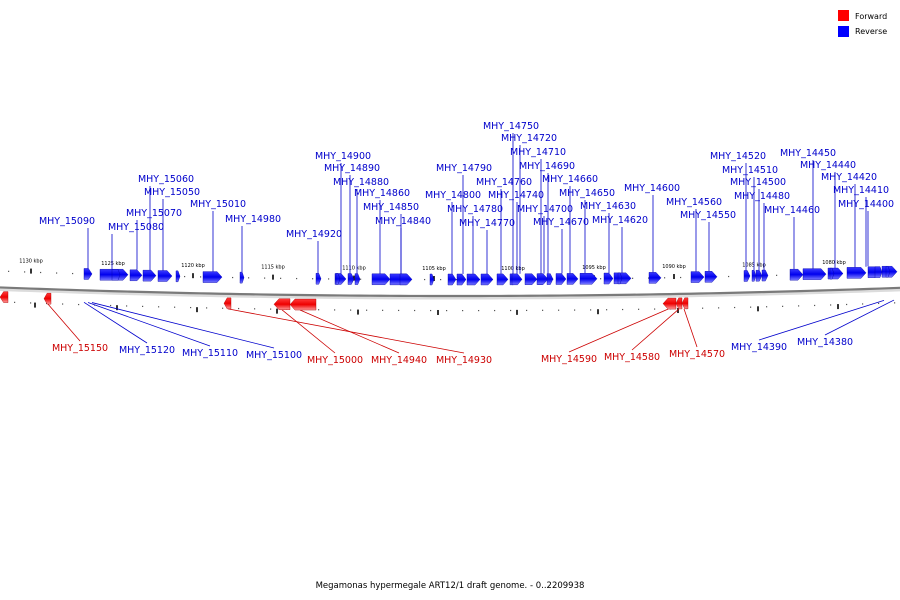  Describe the element at coordinates (511, 126) in the screenshot. I see `gene-label: MHY_14750` at that location.